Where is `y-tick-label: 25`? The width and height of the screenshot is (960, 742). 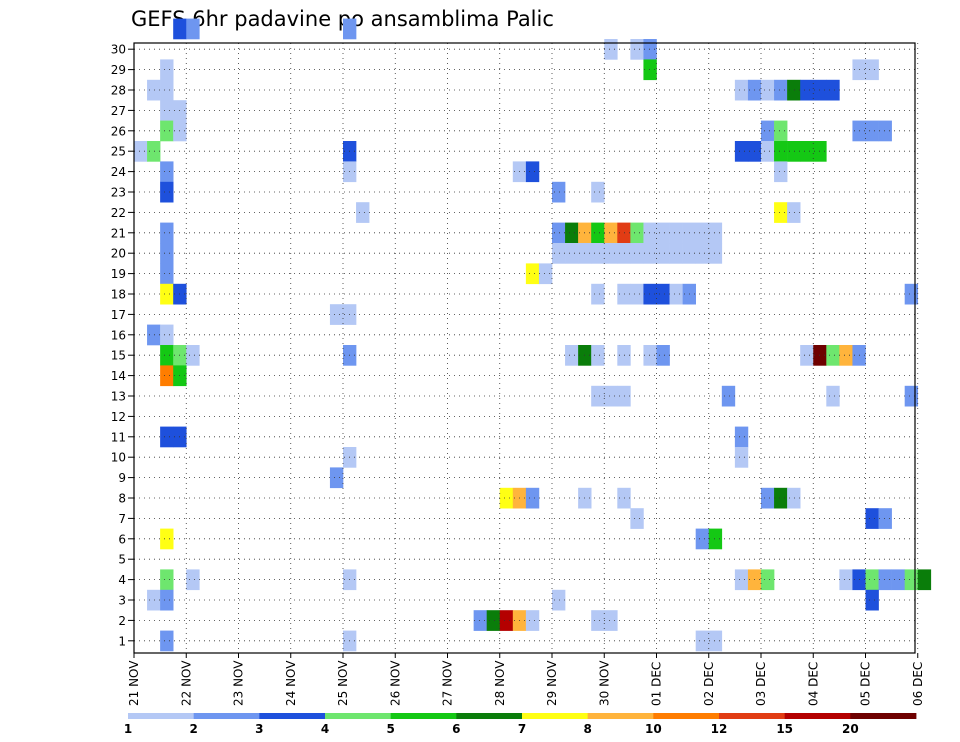
y-tick-label: 25 is located at coordinates (118, 152).